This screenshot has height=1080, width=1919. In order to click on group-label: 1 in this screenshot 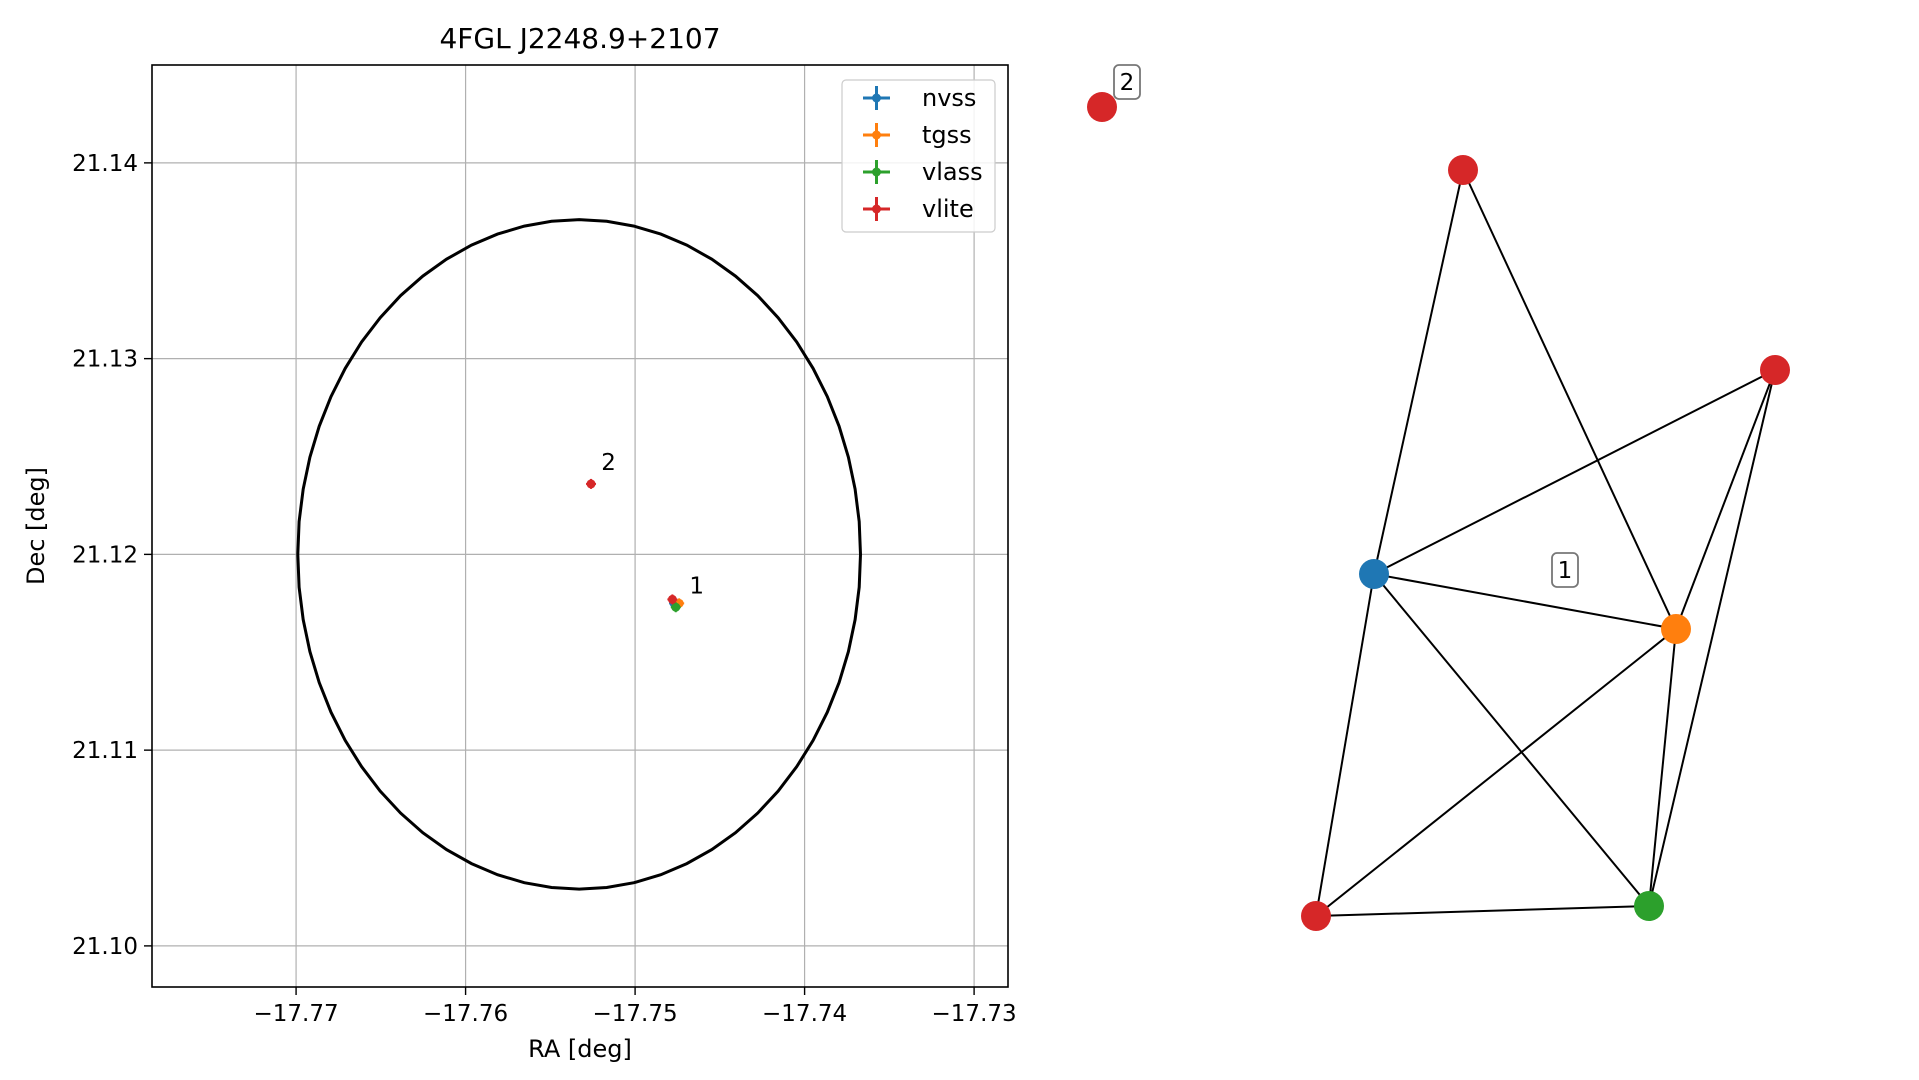, I will do `click(1565, 570)`.